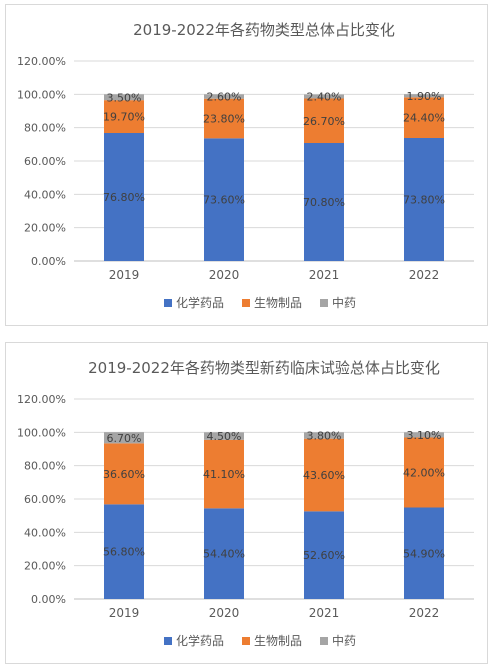 The image size is (495, 668). Describe the element at coordinates (264, 30) in the screenshot. I see `chart-title: 2019-2022年各药物类型总体占比变化` at that location.